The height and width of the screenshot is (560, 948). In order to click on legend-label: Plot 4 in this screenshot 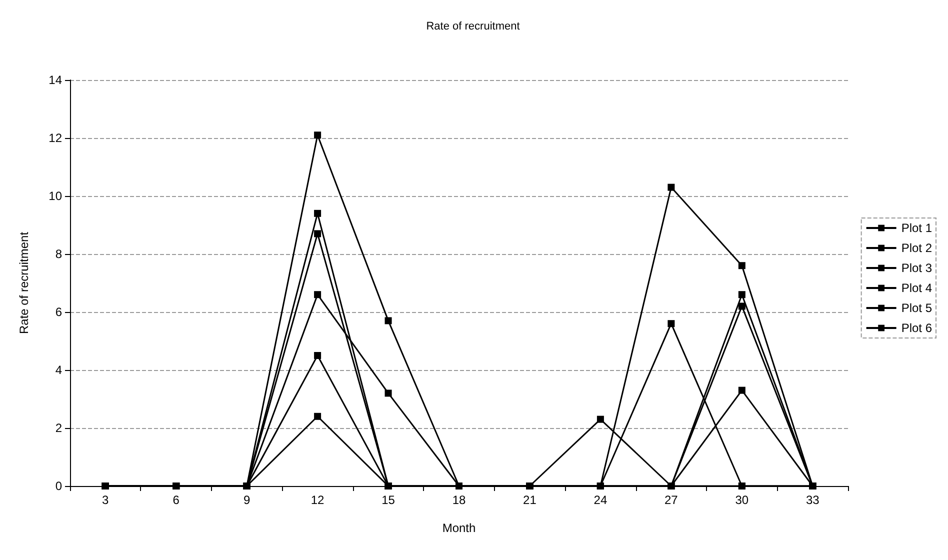, I will do `click(916, 288)`.